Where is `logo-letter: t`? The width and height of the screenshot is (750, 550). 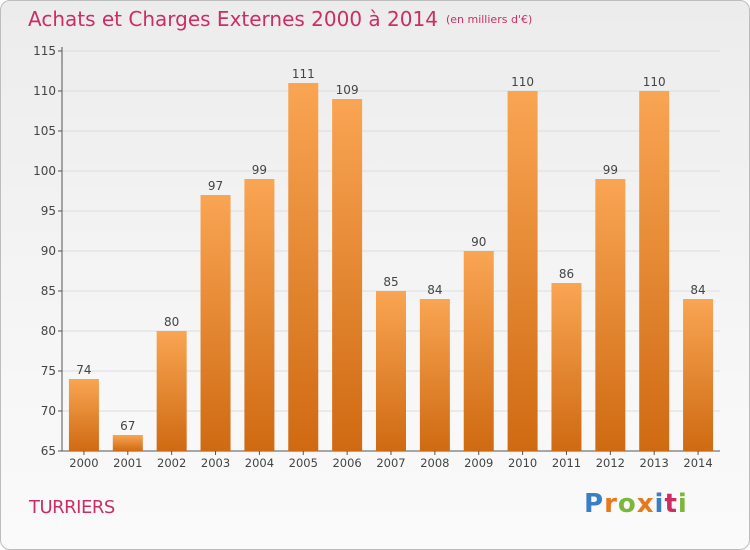 logo-letter: t is located at coordinates (671, 504).